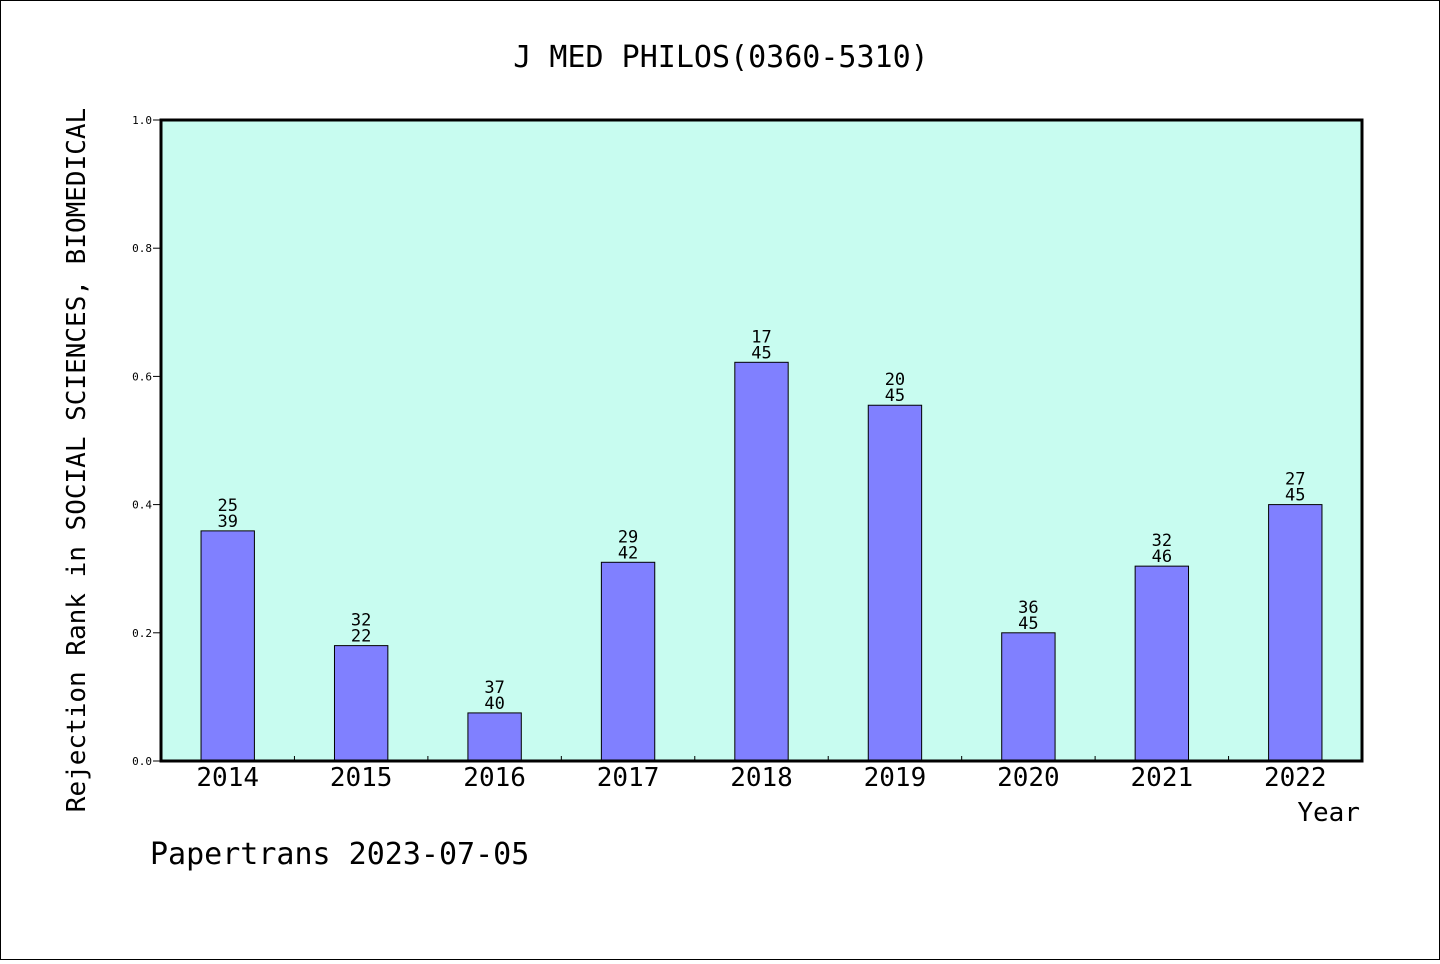  Describe the element at coordinates (761, 353) in the screenshot. I see `data-label-bottom-2018: 45` at that location.